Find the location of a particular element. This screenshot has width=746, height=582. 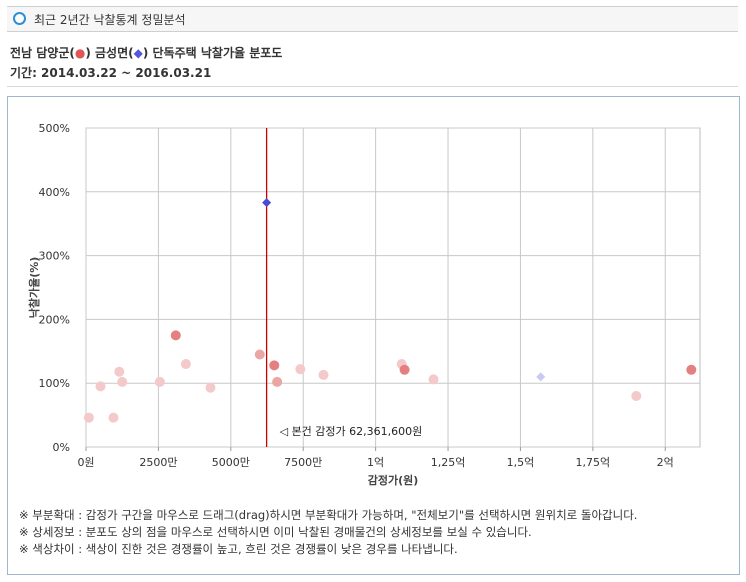

blue-diamond-legend-icon: ◆ is located at coordinates (138, 53).